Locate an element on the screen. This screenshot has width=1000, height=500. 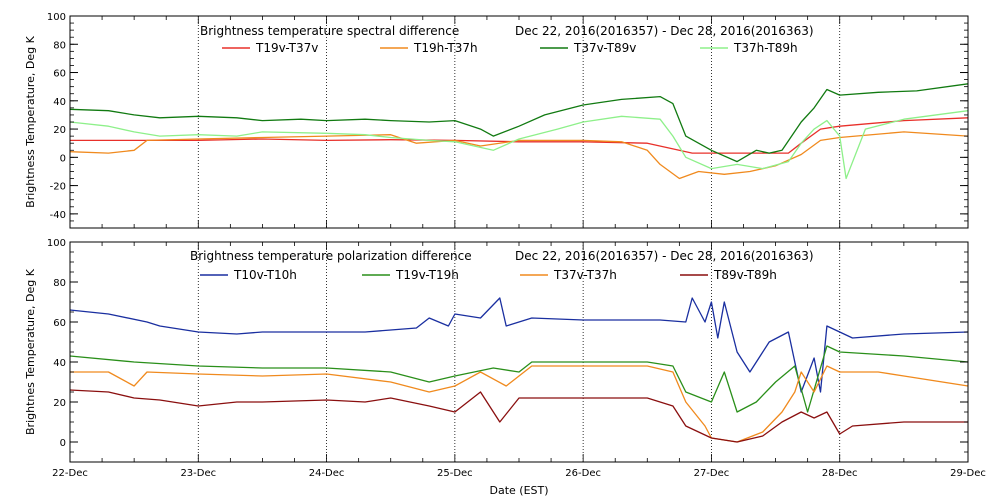
x-tick-label: 22-Dec is located at coordinates (70, 473).